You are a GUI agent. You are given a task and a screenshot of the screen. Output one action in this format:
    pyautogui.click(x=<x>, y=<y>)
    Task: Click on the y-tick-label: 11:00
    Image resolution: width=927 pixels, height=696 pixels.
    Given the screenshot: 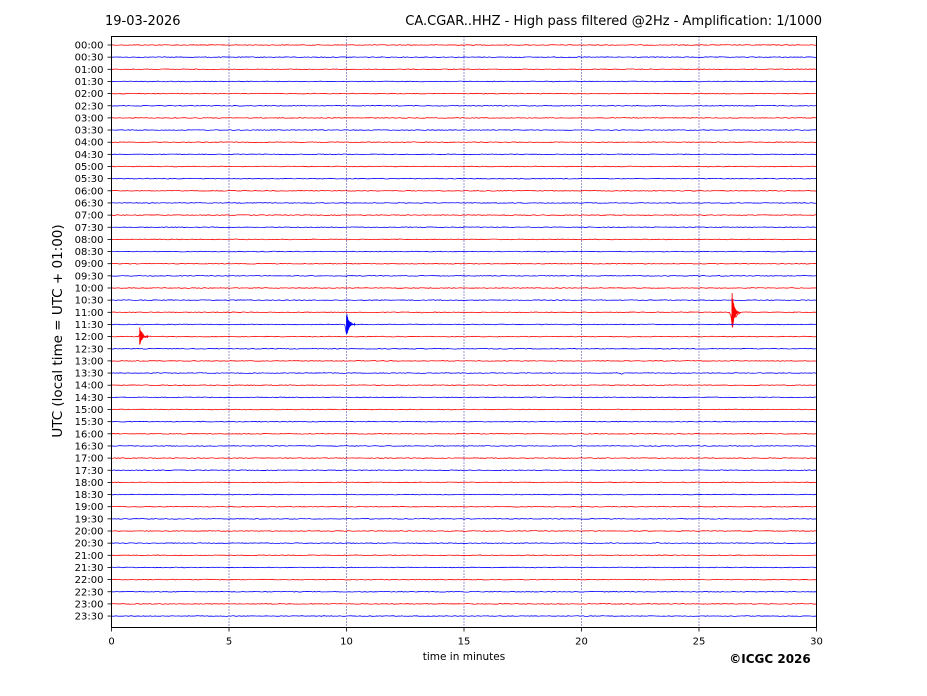 What is the action you would take?
    pyautogui.click(x=89, y=313)
    